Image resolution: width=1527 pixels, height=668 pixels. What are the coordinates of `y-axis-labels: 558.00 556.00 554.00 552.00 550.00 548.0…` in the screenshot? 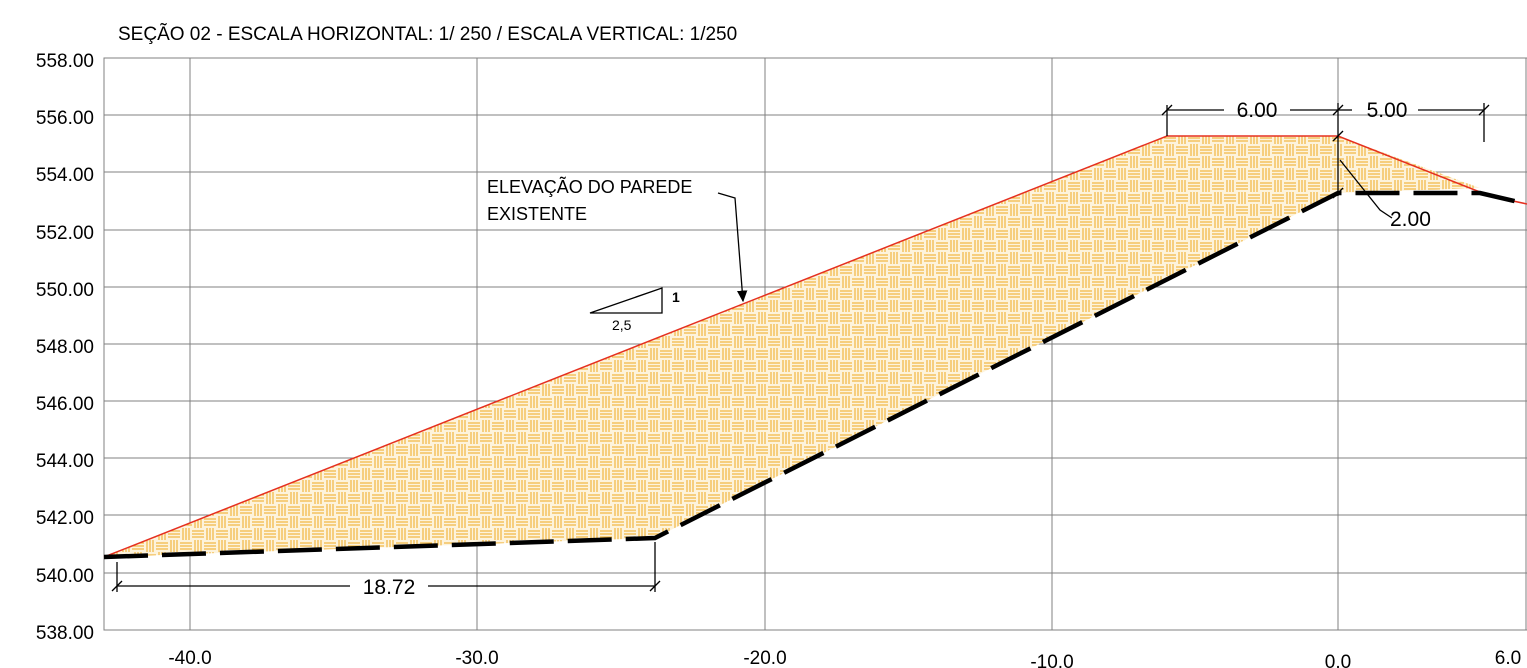 It's located at (65, 347).